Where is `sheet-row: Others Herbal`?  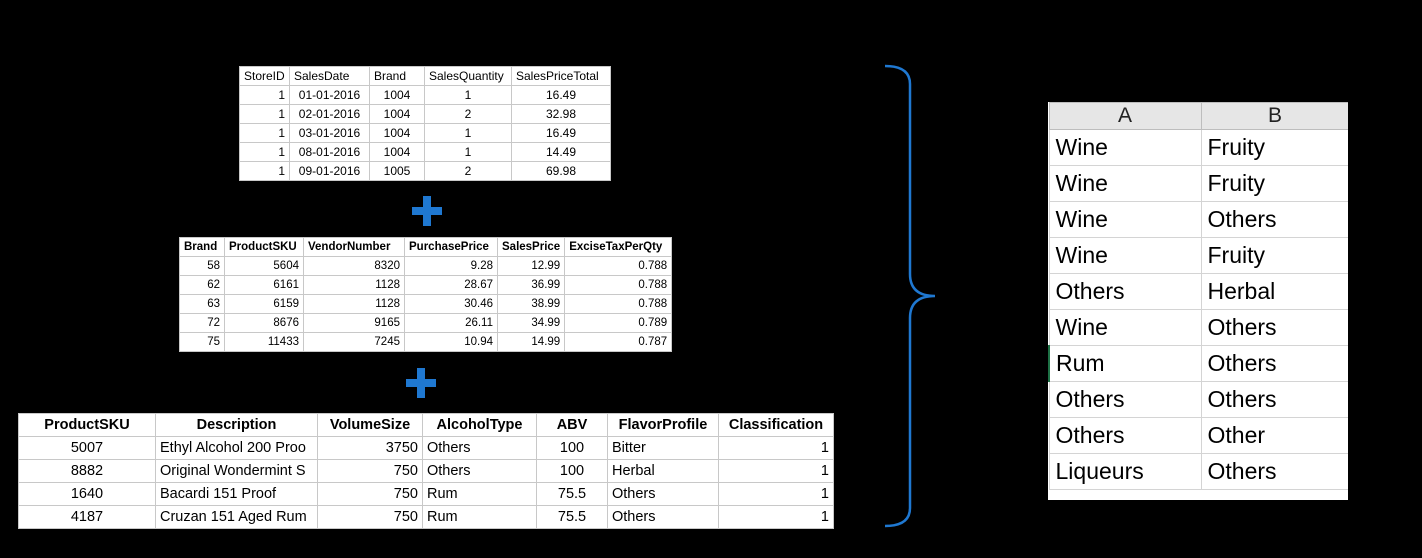 sheet-row: Others Herbal is located at coordinates (1198, 291).